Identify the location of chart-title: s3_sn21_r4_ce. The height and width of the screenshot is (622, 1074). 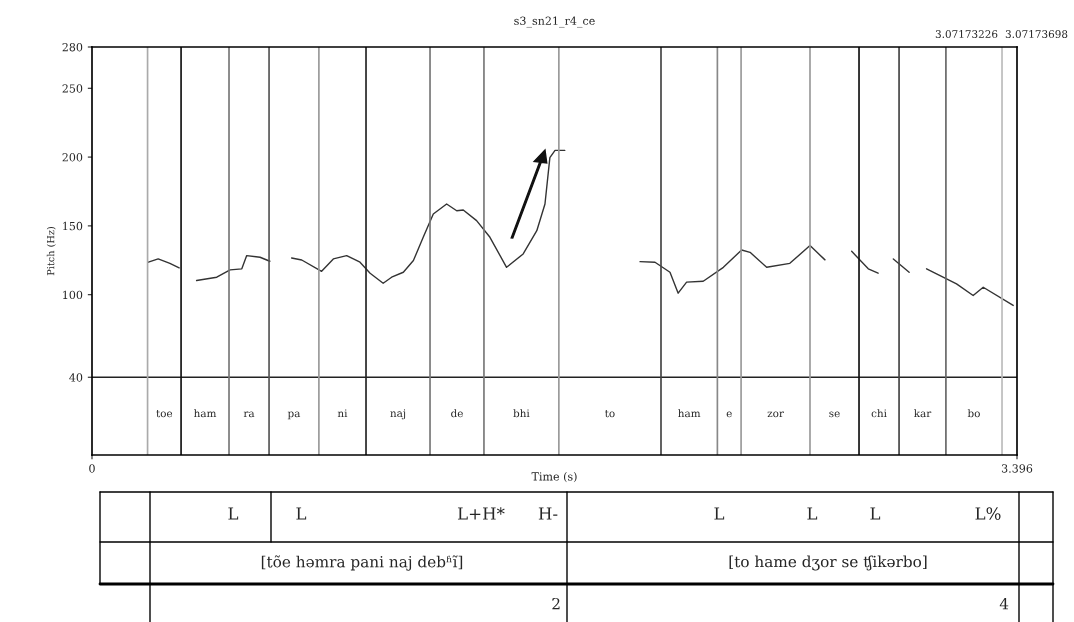
(554, 22).